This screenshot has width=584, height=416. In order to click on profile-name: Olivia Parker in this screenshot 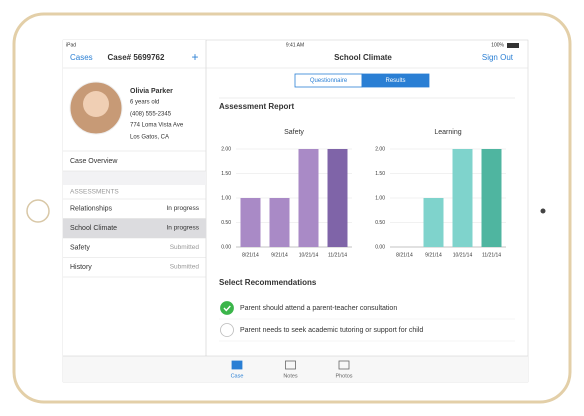, I will do `click(151, 91)`.